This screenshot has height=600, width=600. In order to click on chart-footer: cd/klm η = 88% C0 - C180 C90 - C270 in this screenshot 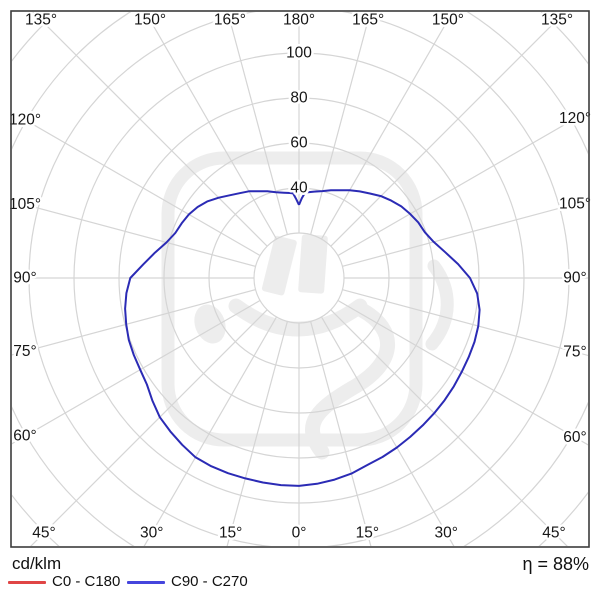, I will do `click(300, 574)`.